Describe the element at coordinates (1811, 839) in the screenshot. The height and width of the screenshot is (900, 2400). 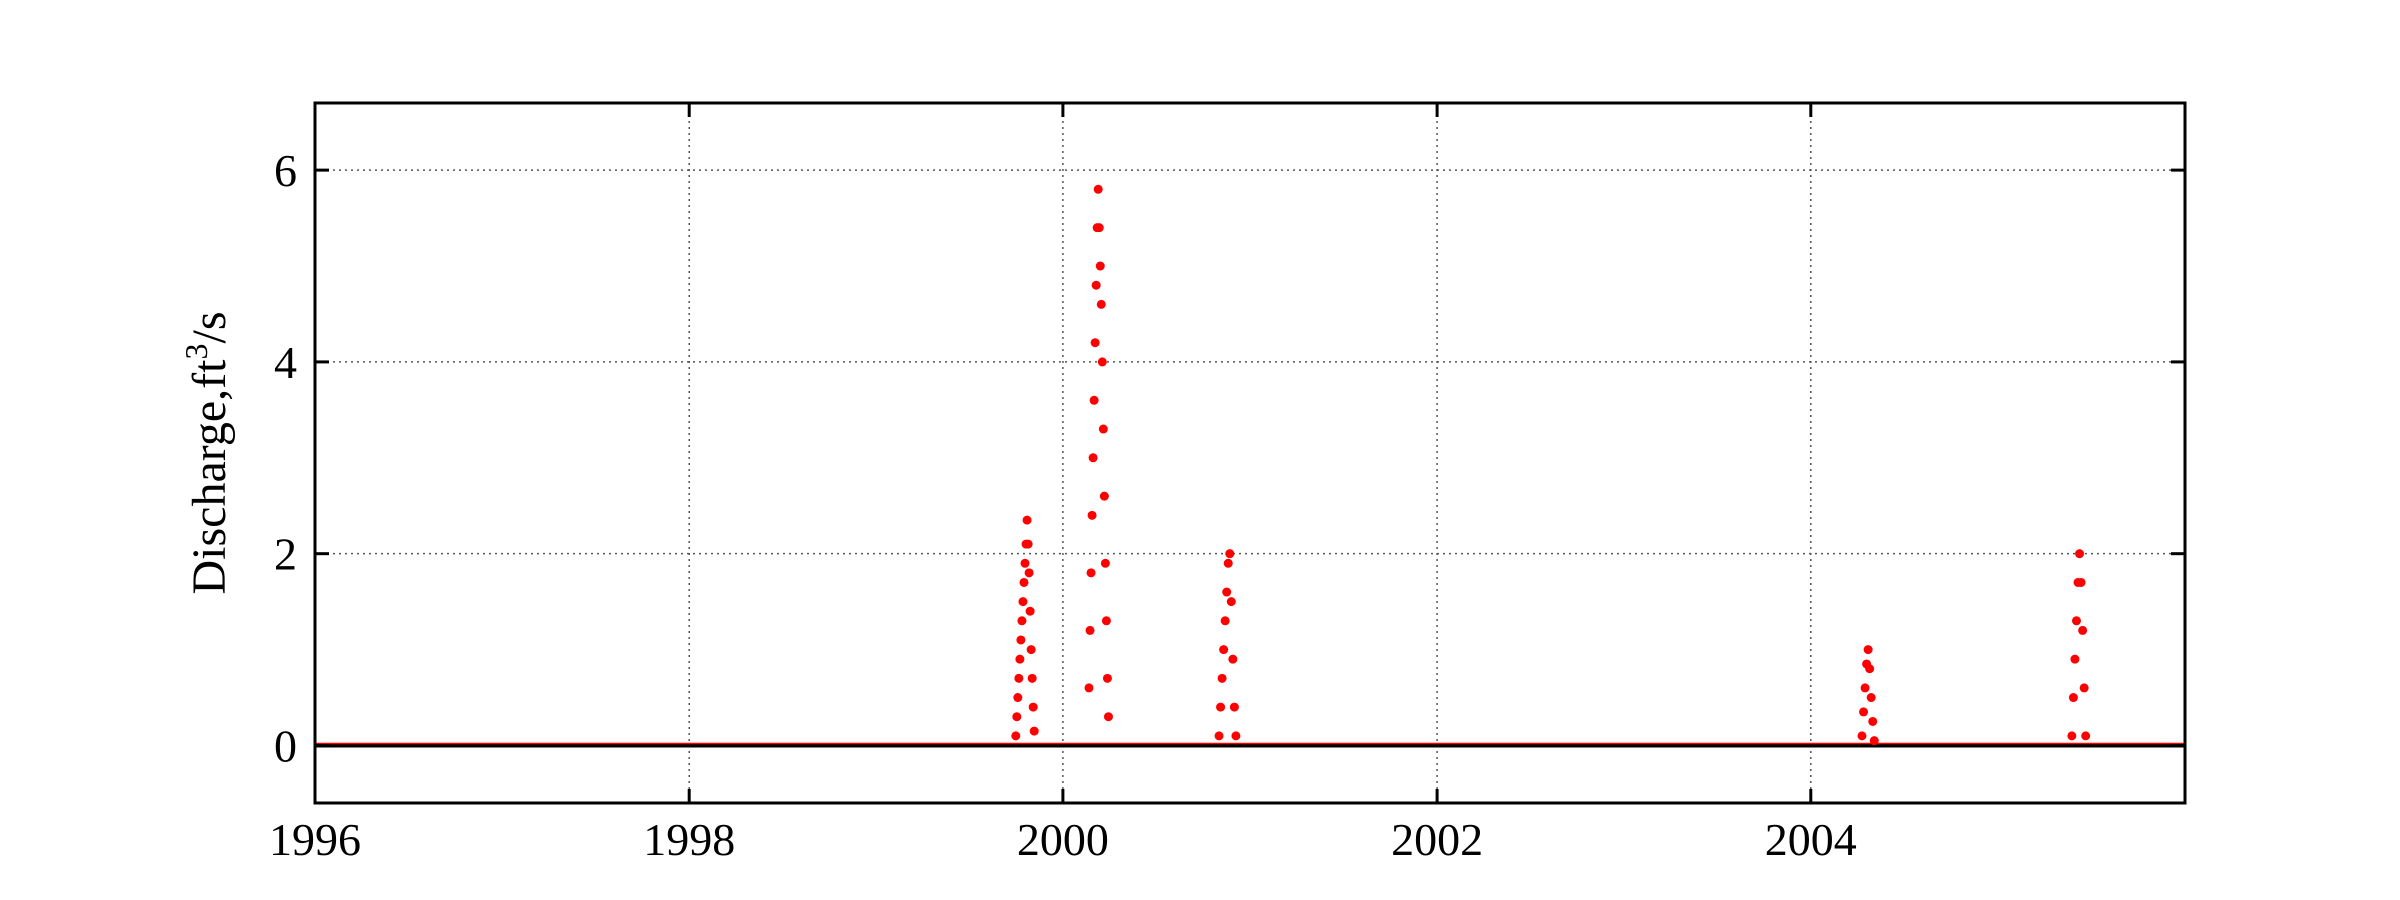
I see `x-tick-label: 2004` at that location.